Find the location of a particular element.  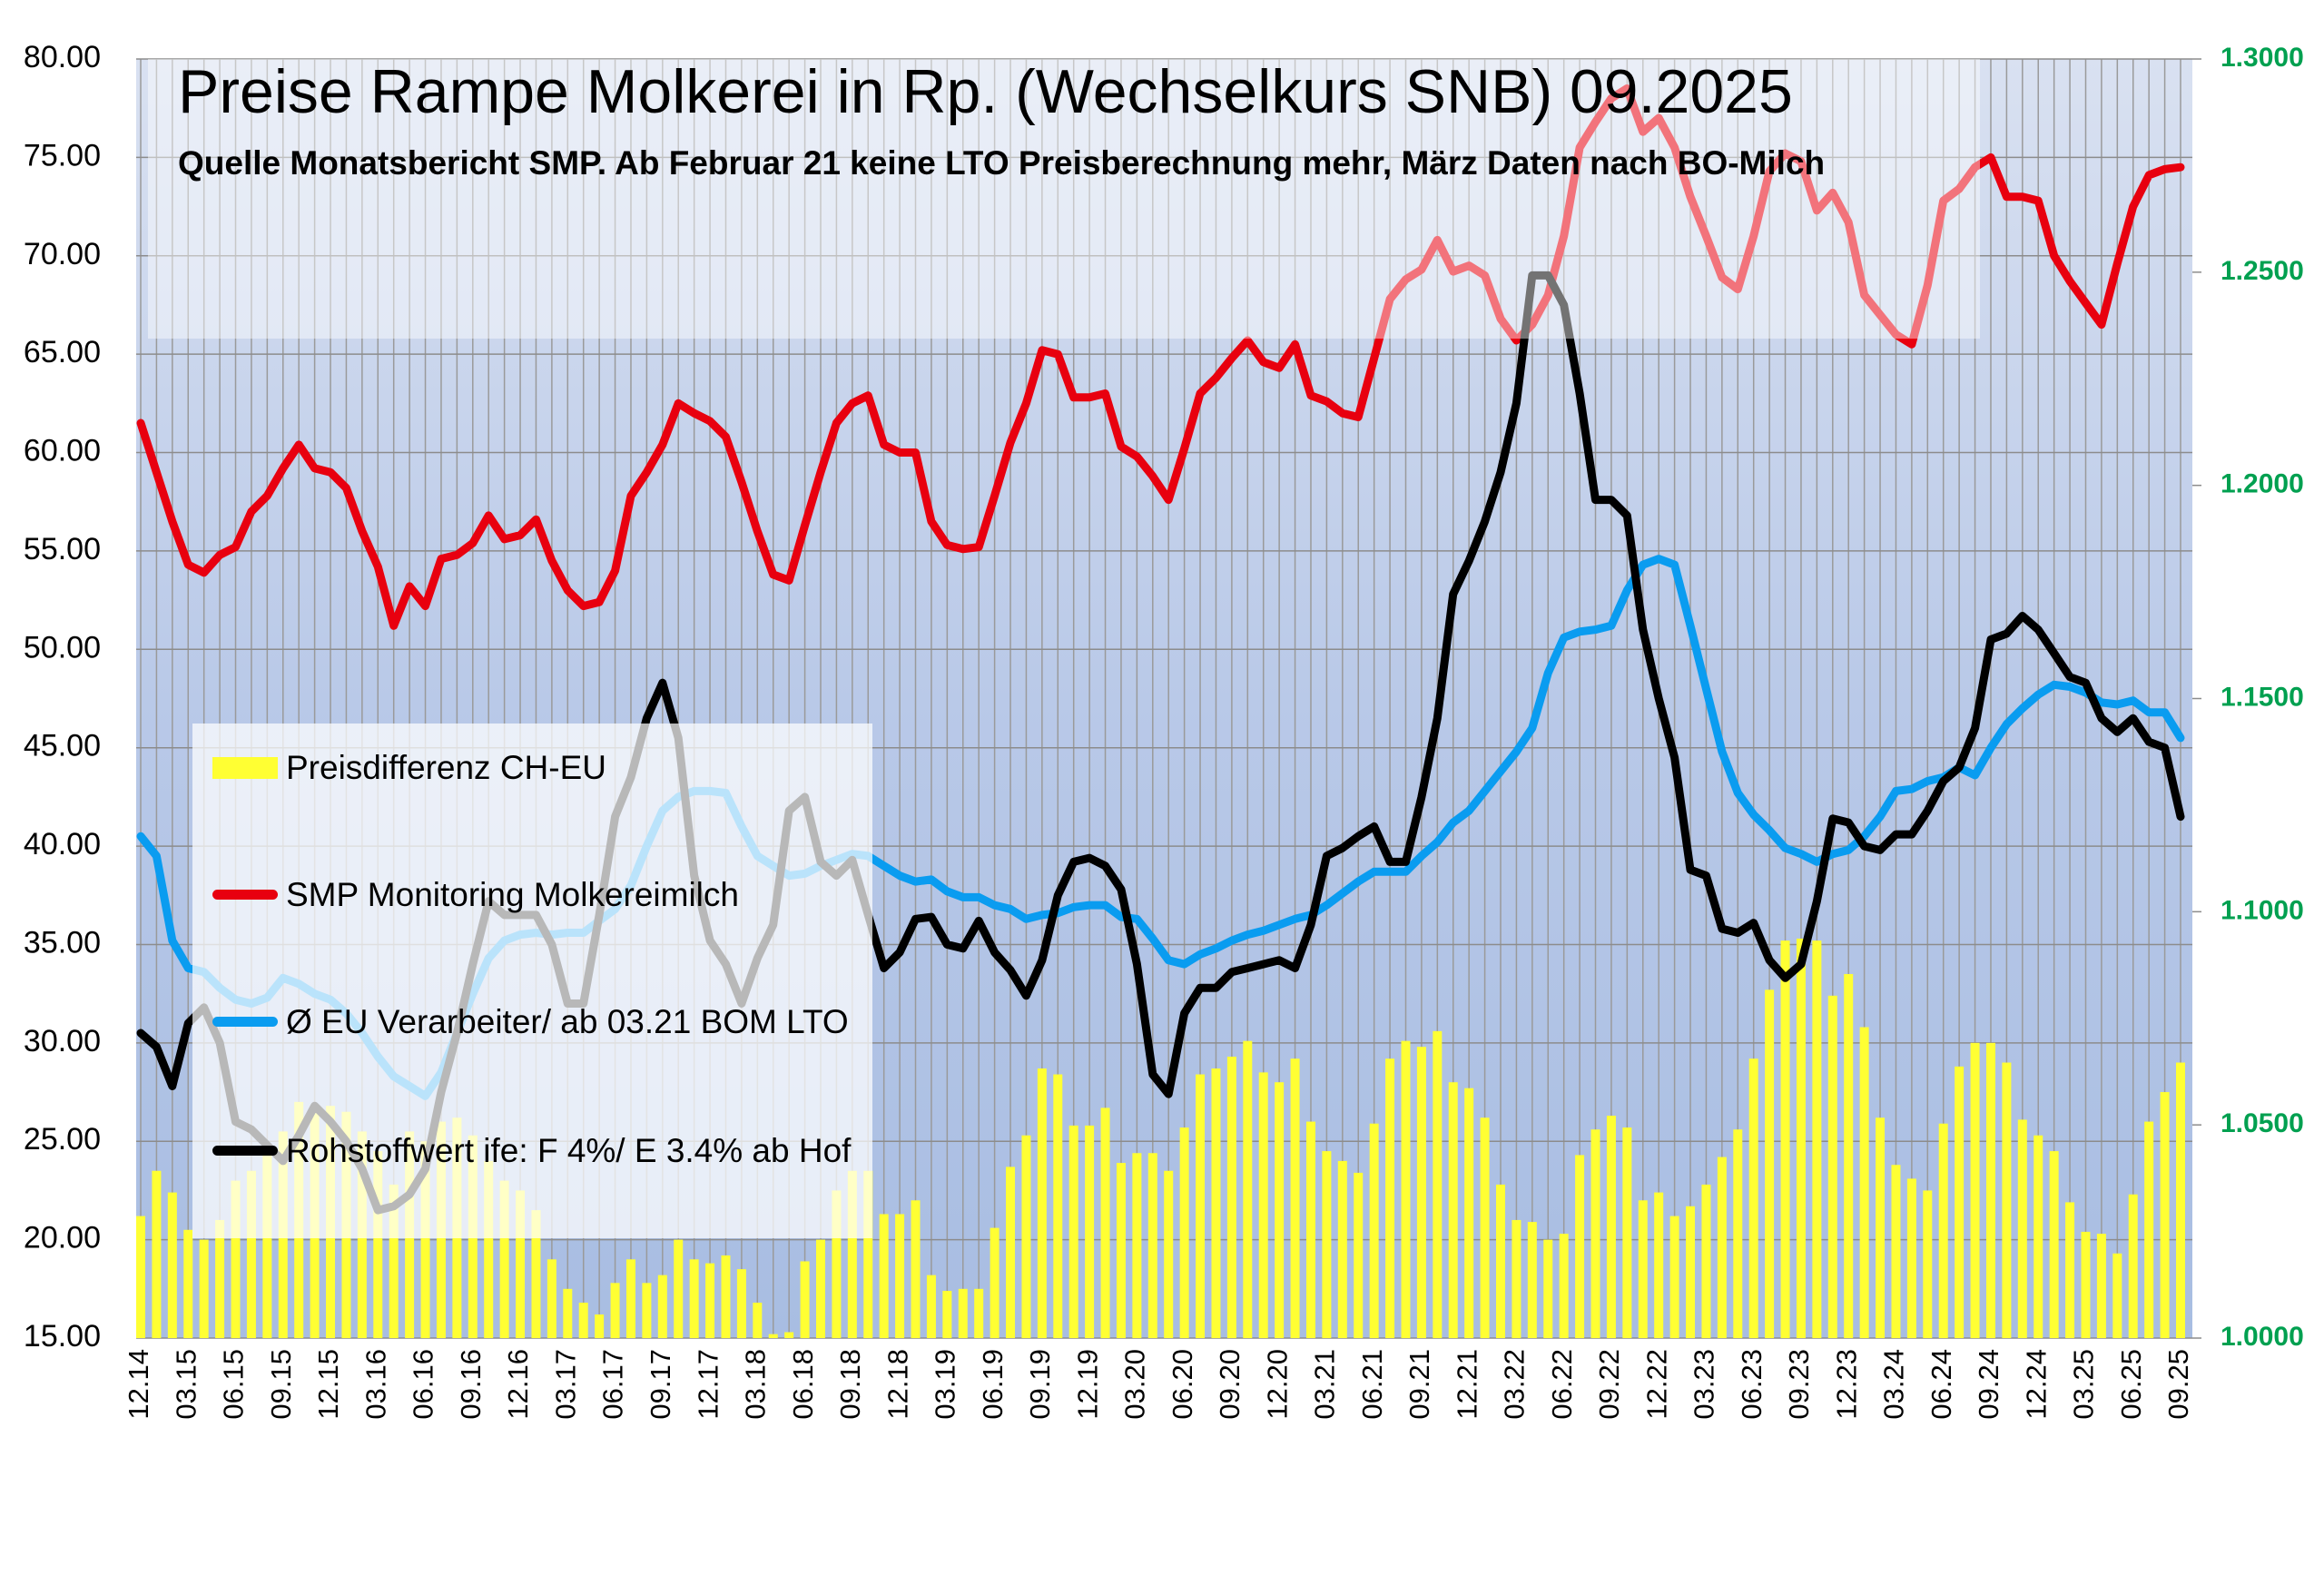

legend-label: Ø EU Verarbeiter/ ab 03.21 BOM LTO is located at coordinates (567, 1021).